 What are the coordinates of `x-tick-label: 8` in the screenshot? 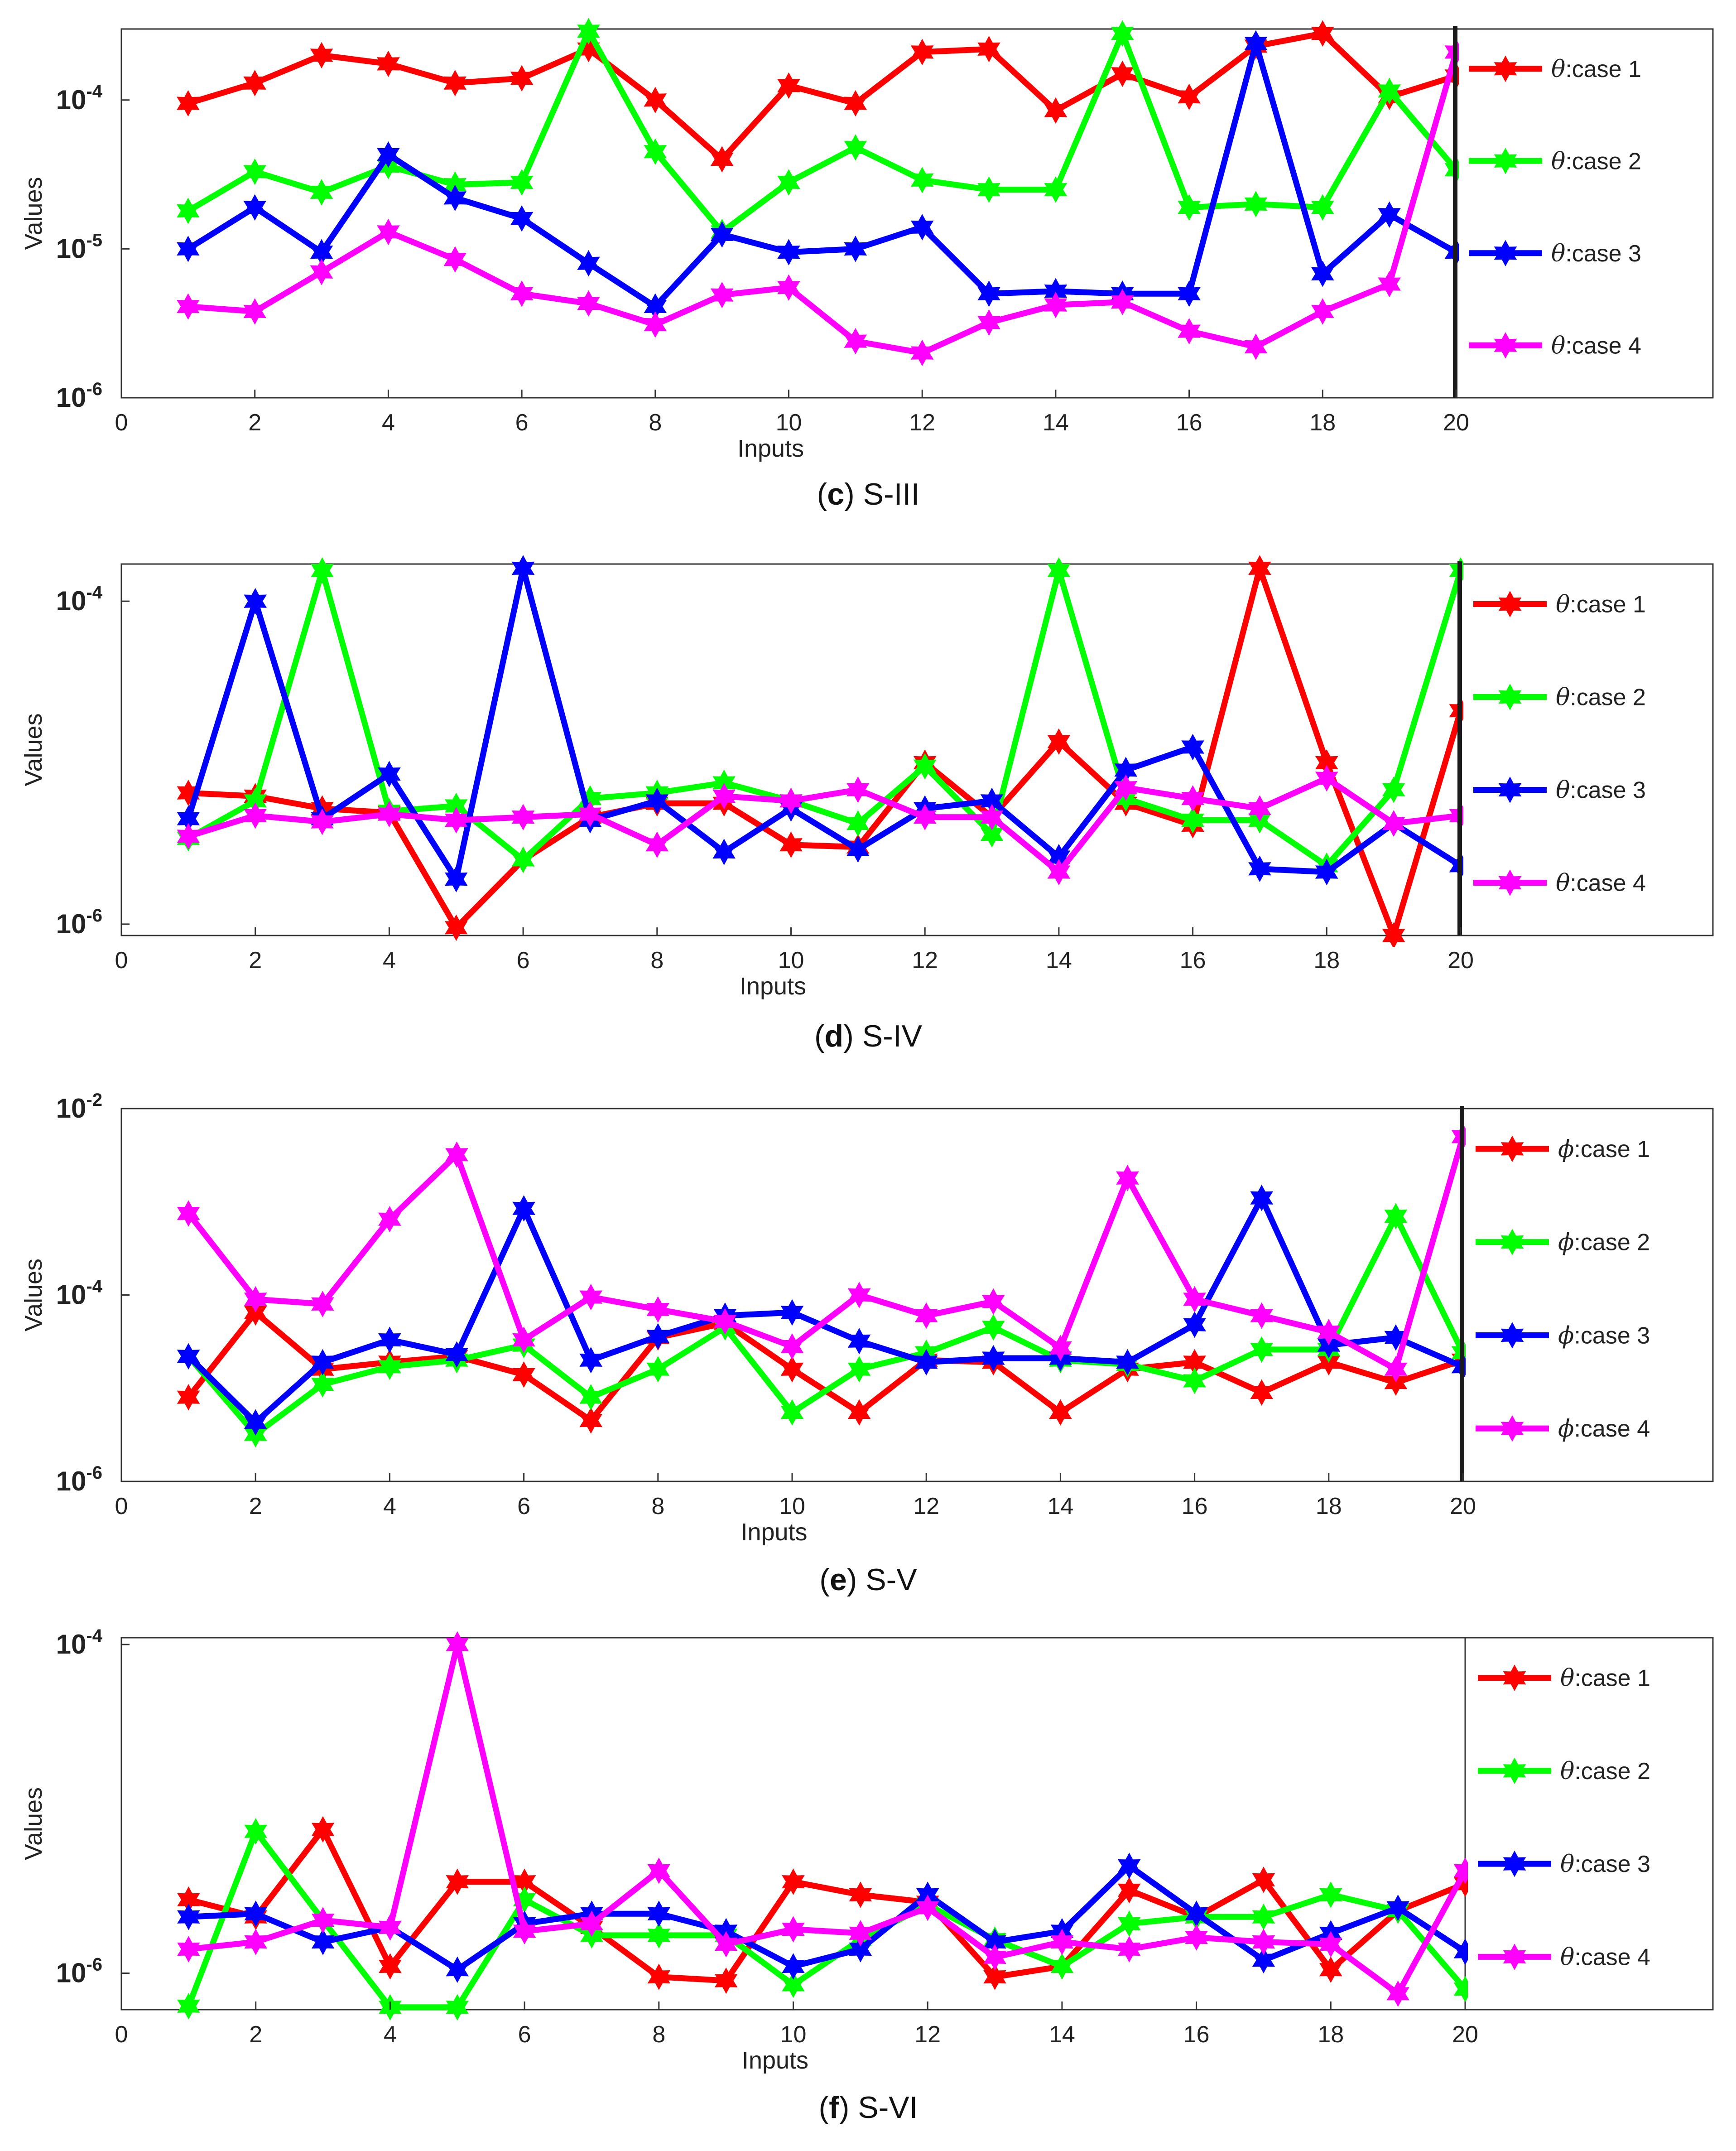 It's located at (658, 2035).